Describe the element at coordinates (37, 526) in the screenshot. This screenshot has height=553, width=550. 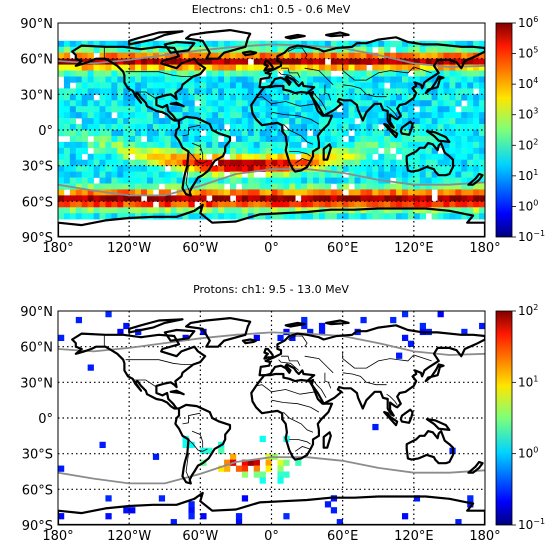
I see `latitude-label: 90°S` at that location.